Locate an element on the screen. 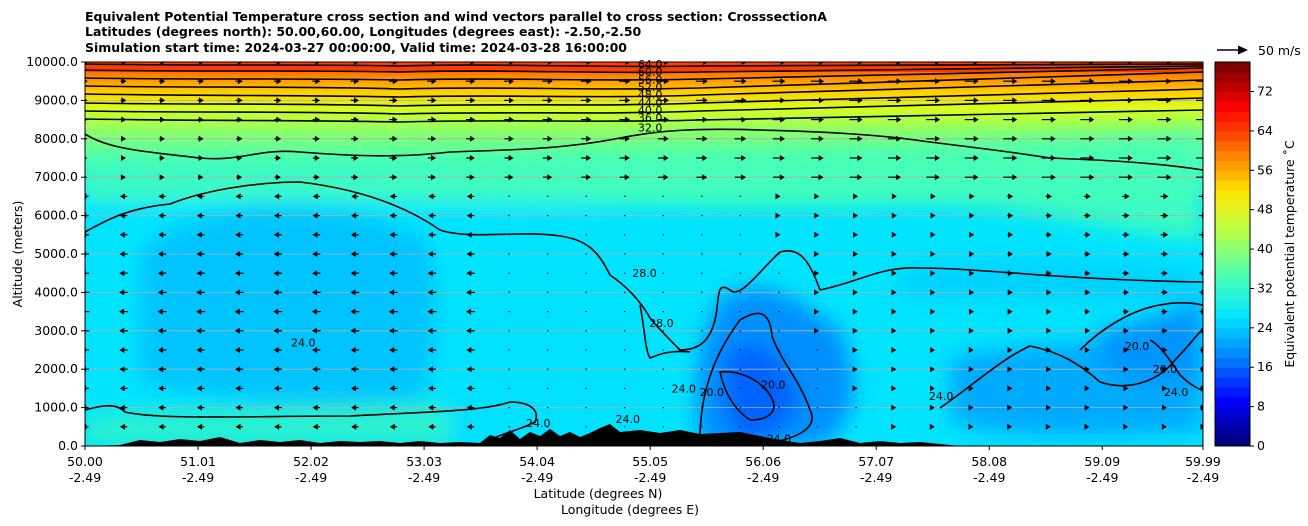 This screenshot has height=526, width=1308. contour-label: 56.0 is located at coordinates (650, 79).